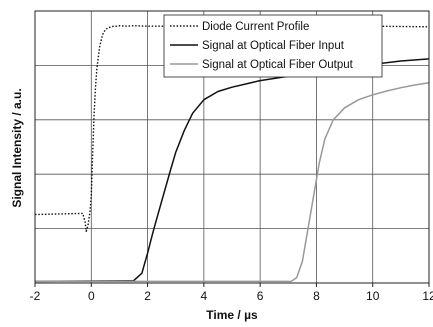  Describe the element at coordinates (35, 296) in the screenshot. I see `x-tick-label: -2` at that location.